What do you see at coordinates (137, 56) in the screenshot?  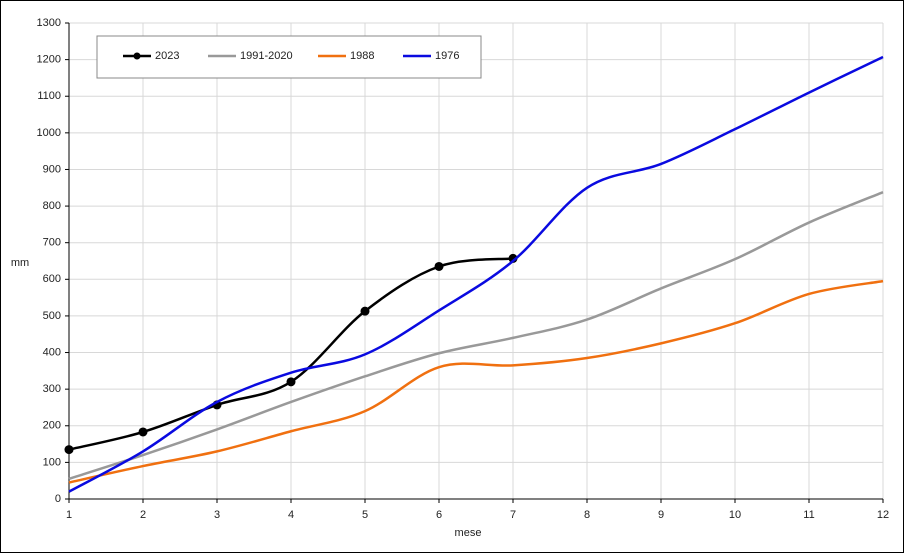 I see `legend-marker` at bounding box center [137, 56].